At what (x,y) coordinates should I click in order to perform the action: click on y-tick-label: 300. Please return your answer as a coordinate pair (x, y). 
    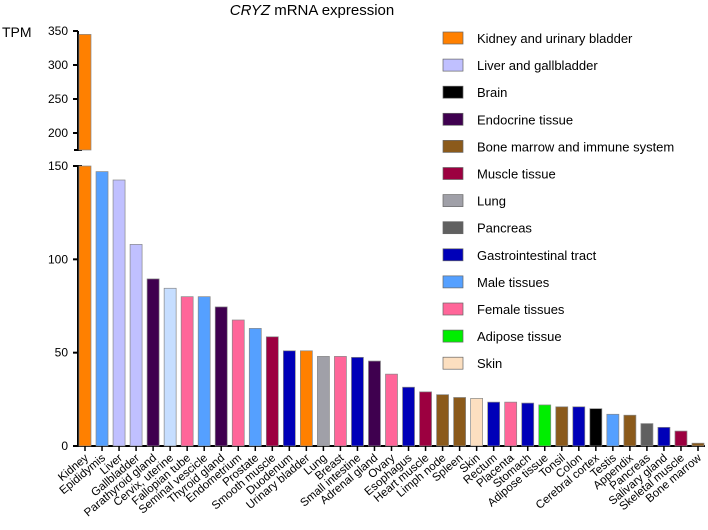
    Looking at the image, I should click on (58, 65).